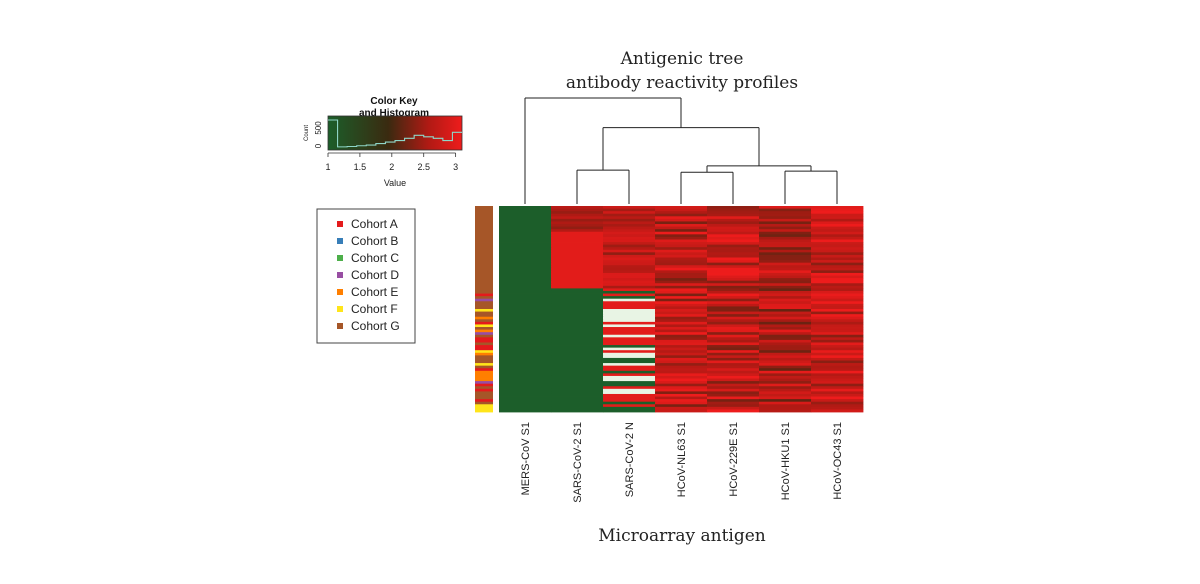 The height and width of the screenshot is (584, 1200). I want to click on column-label: SARS-CoV-2 N, so click(630, 459).